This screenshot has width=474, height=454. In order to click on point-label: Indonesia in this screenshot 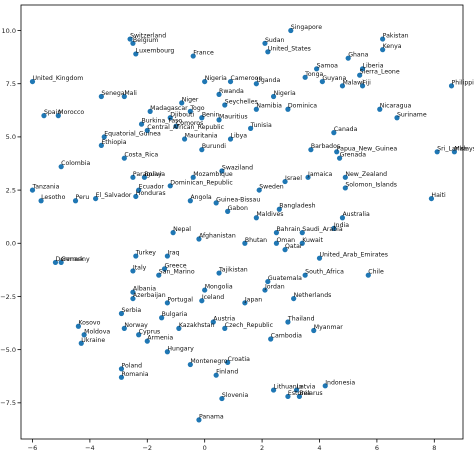, I will do `click(340, 382)`.